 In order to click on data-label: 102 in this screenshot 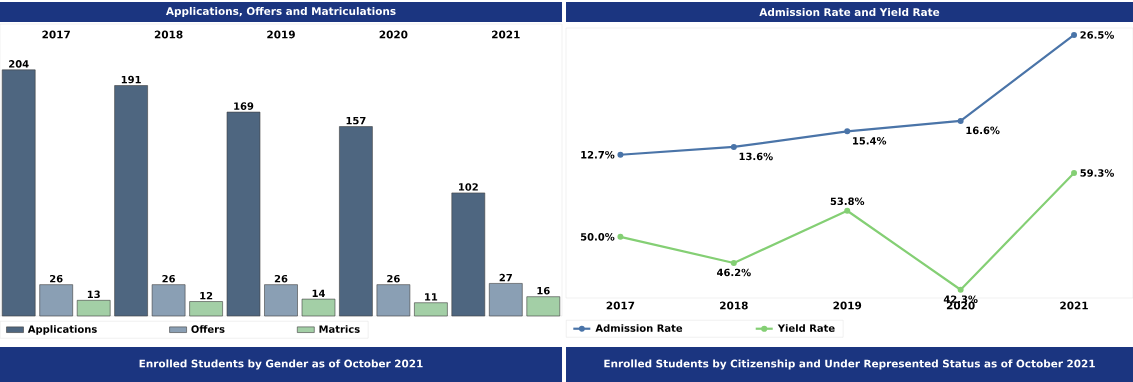, I will do `click(468, 187)`.